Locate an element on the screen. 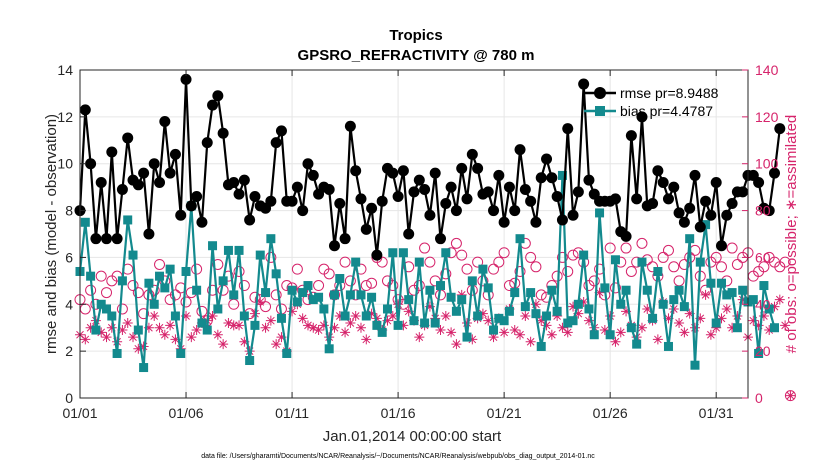  chart-title: Tropics is located at coordinates (415, 35).